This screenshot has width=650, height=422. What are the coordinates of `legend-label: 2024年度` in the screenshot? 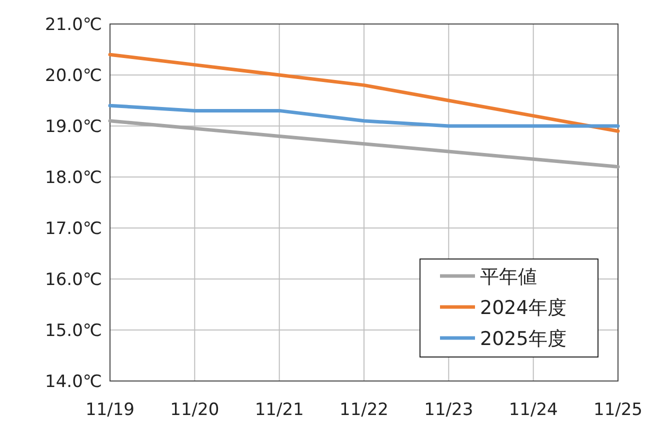 It's located at (523, 308).